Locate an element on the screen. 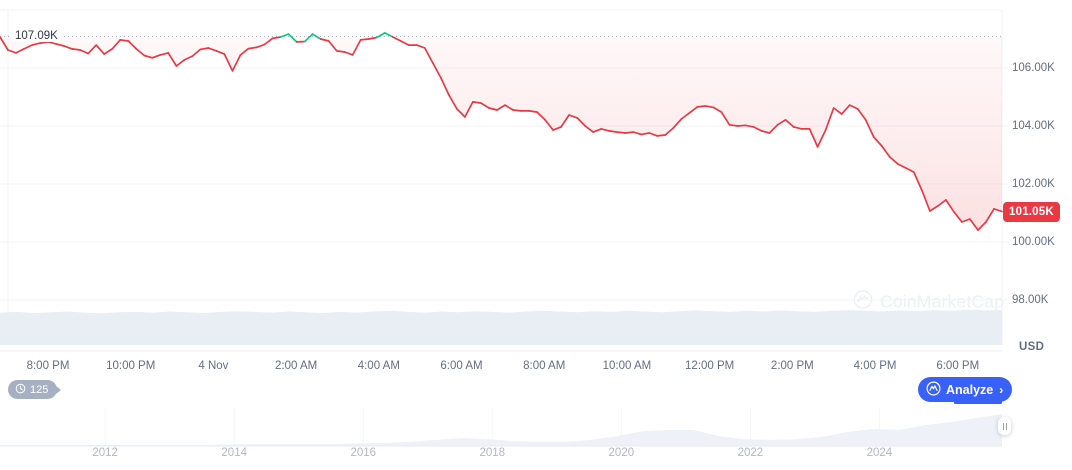 The width and height of the screenshot is (1072, 470). y-axis-tick-label: 100.00K is located at coordinates (1033, 241).